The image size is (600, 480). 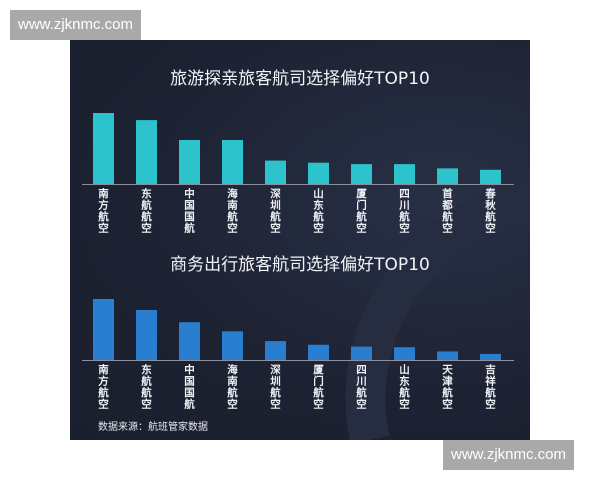 I want to click on chart-title: 旅游探亲旅客航司选择偏好TOP10, so click(x=300, y=79).